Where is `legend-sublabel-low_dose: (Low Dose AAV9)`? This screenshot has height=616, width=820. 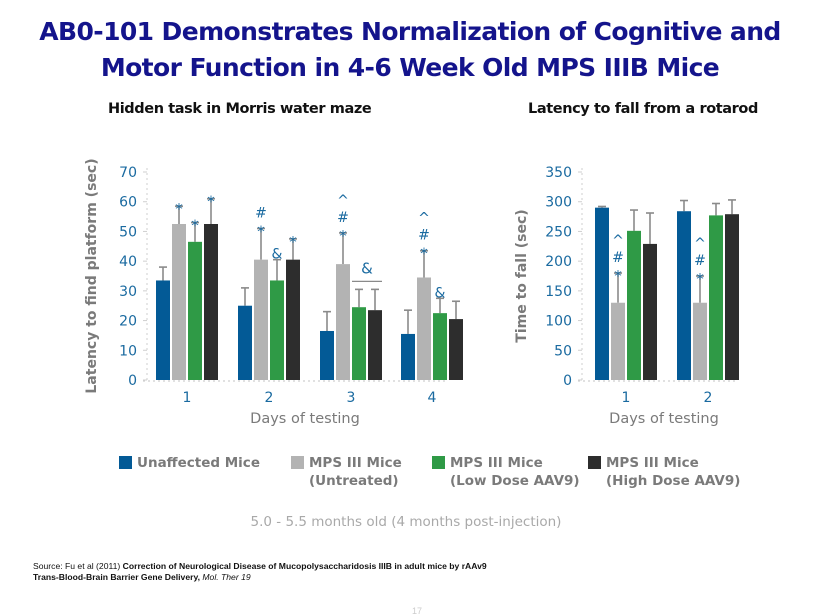 legend-sublabel-low_dose: (Low Dose AAV9) is located at coordinates (515, 481).